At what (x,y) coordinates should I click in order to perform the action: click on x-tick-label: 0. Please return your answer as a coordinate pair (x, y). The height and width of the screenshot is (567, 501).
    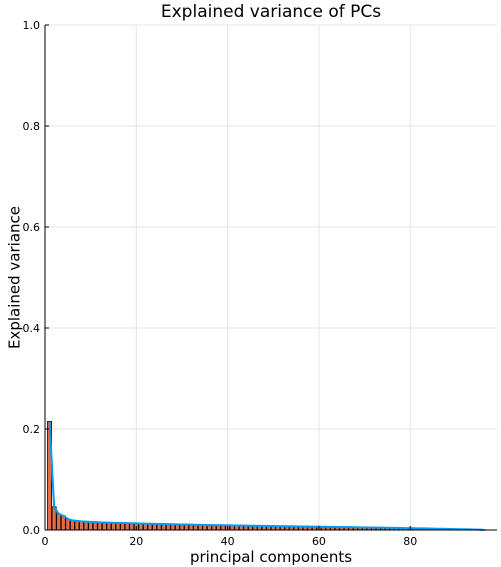
    Looking at the image, I should click on (45, 541).